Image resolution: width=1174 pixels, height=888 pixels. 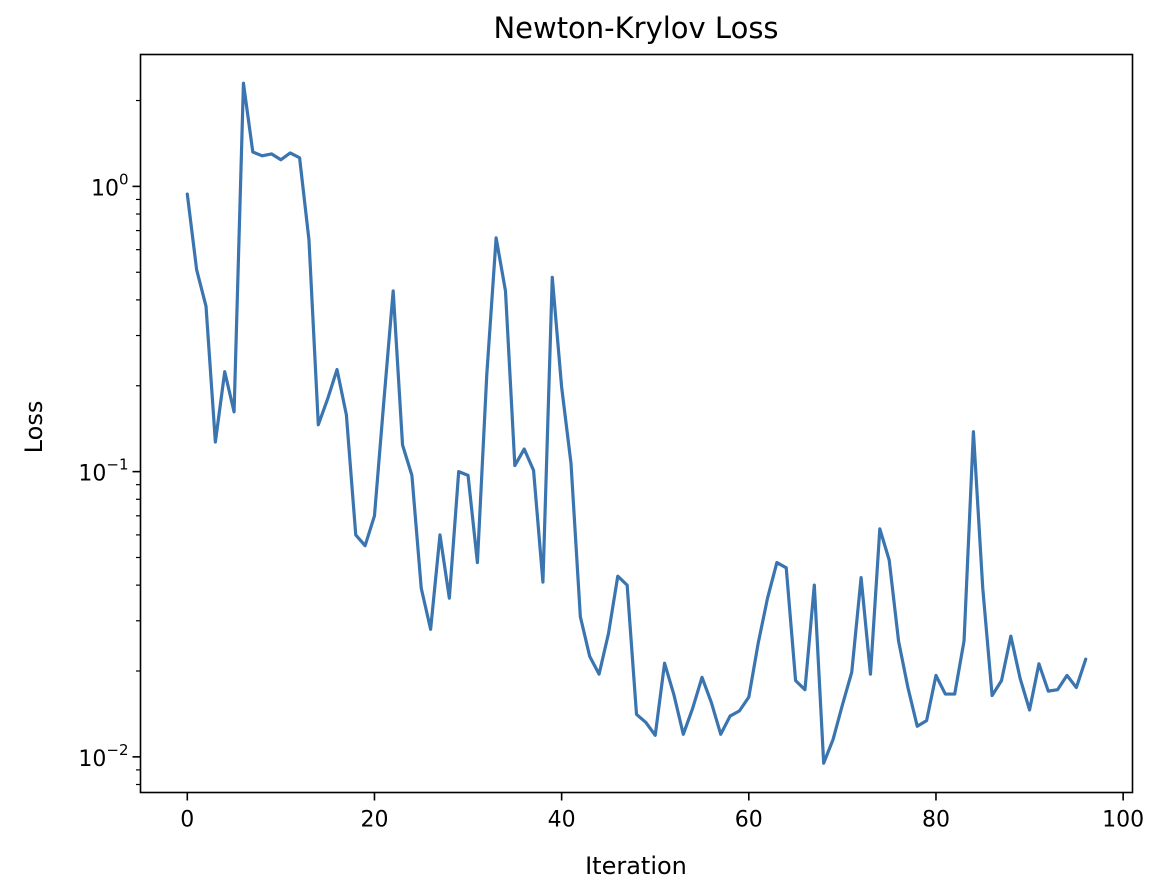 What do you see at coordinates (749, 820) in the screenshot?
I see `x-tick-label: 60` at bounding box center [749, 820].